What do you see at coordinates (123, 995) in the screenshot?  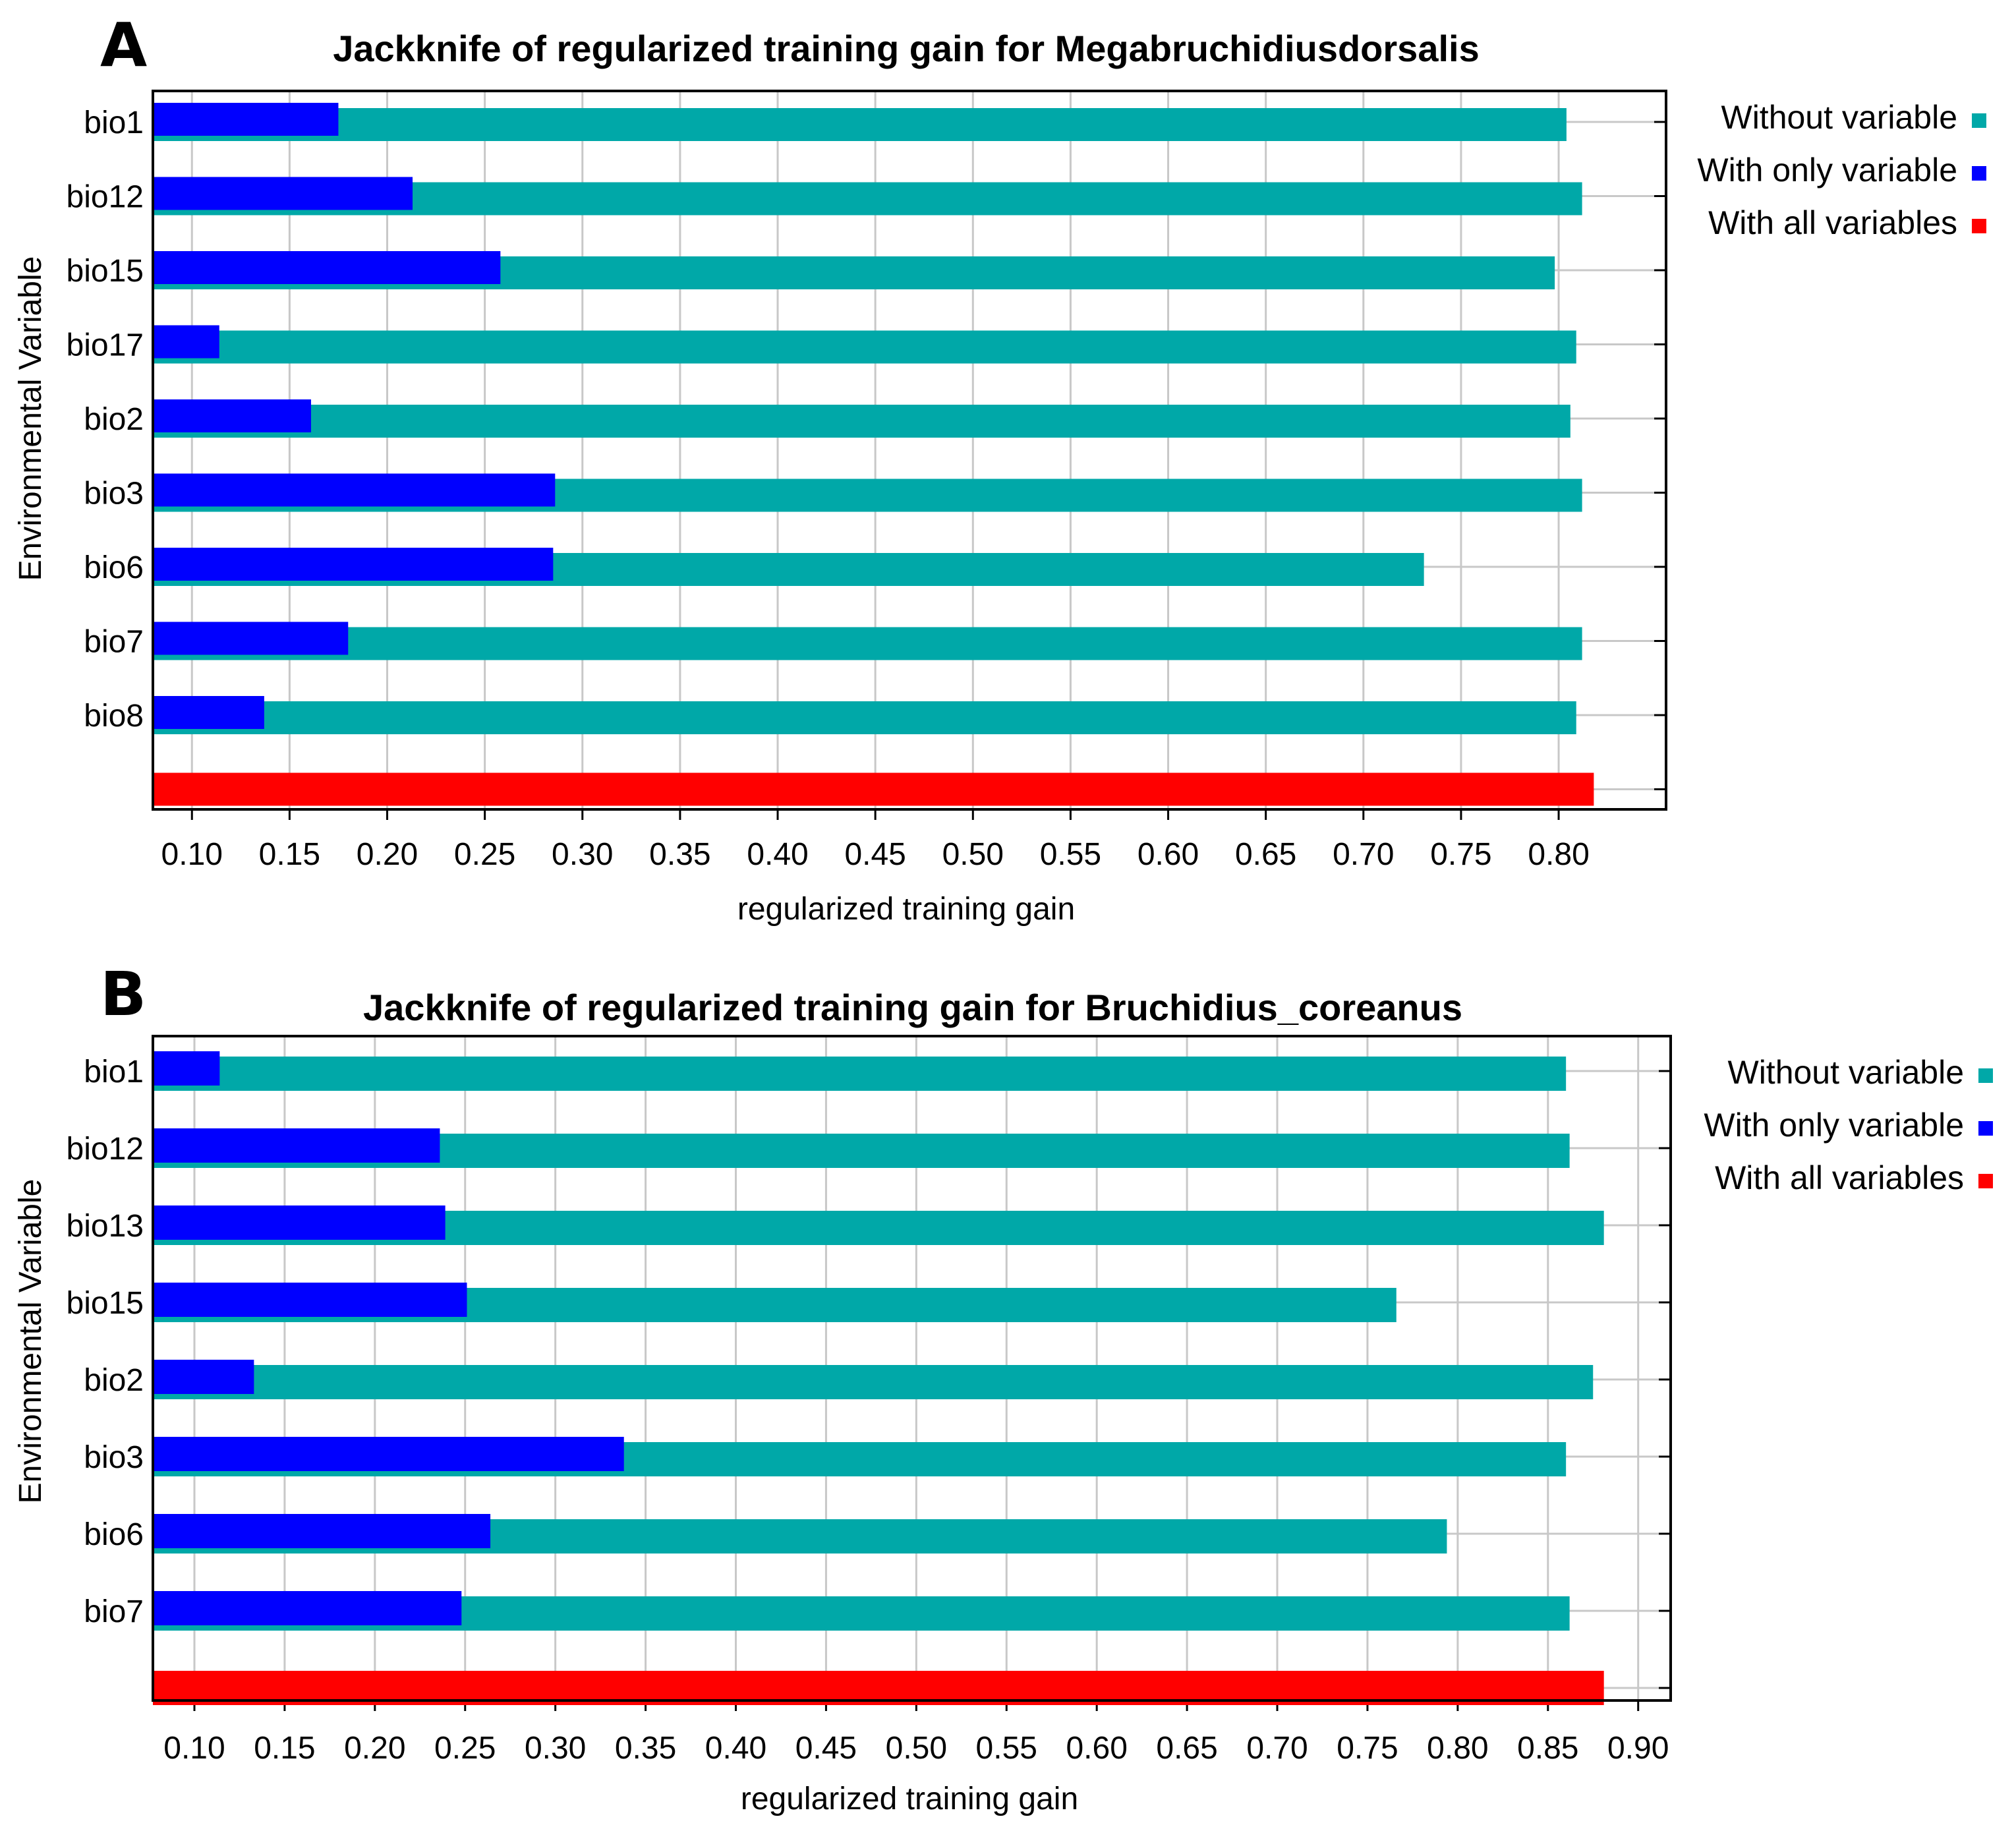 I see `panel-letter-b: B` at bounding box center [123, 995].